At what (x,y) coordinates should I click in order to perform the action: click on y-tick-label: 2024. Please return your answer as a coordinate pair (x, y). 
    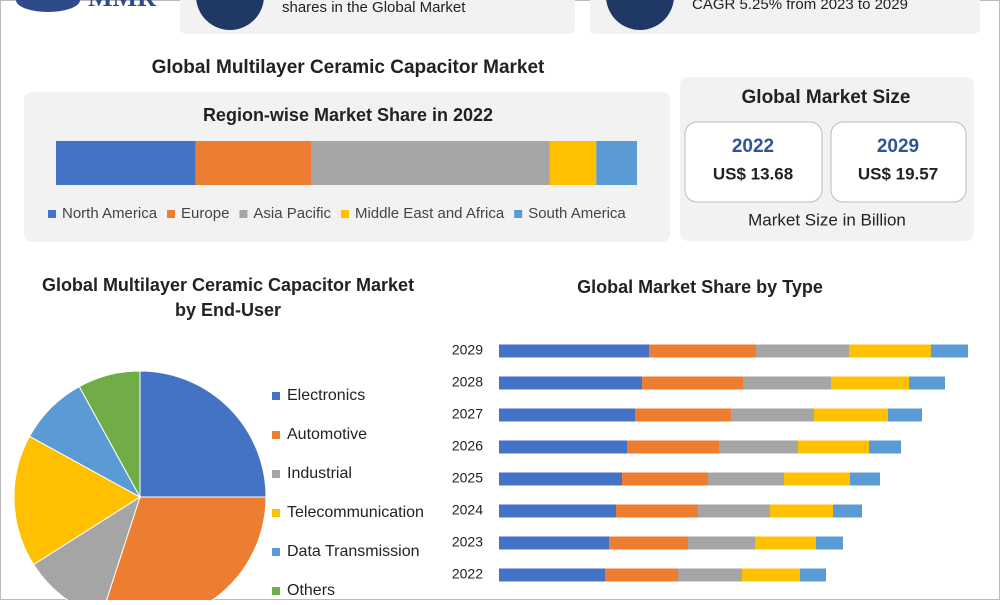
    Looking at the image, I should click on (467, 510).